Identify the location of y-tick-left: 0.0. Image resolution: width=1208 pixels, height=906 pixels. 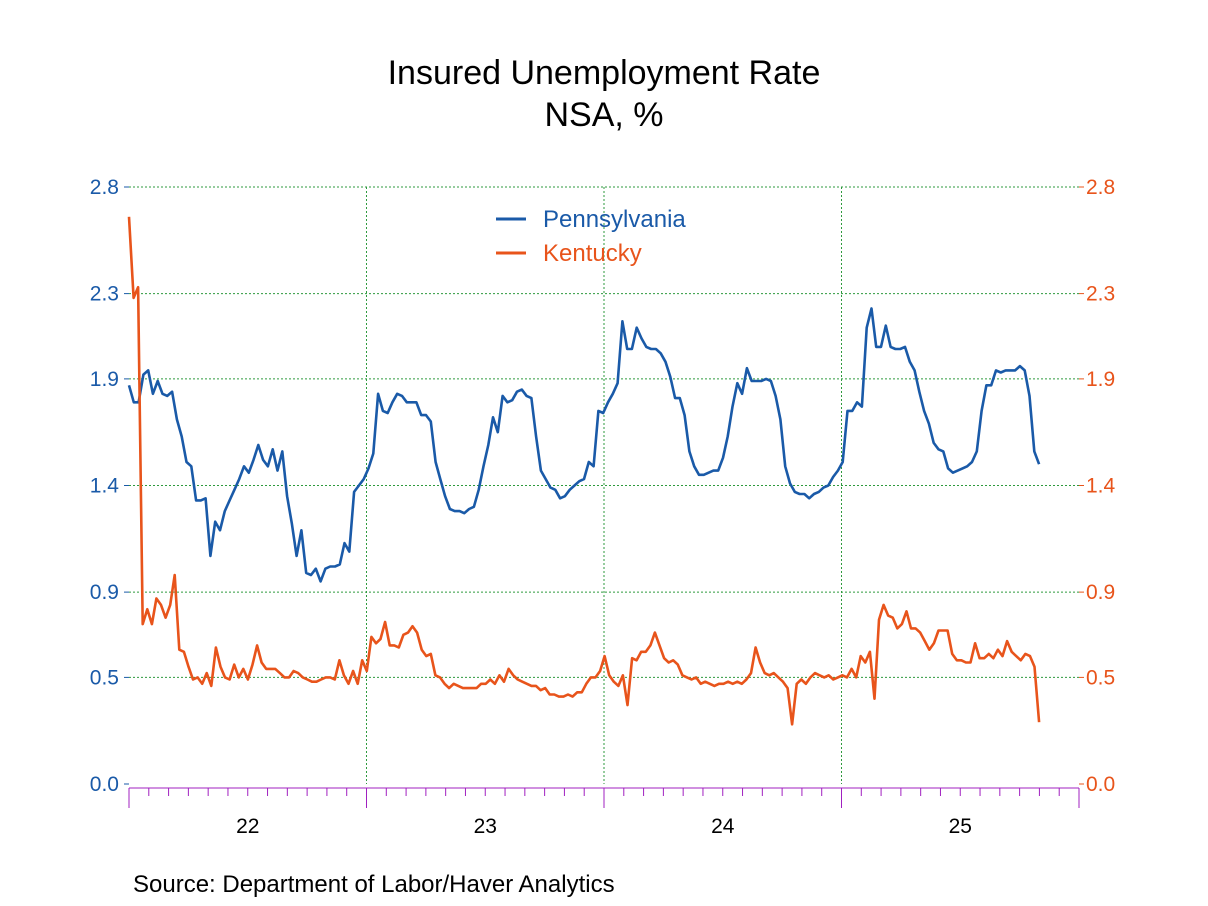
(104, 784).